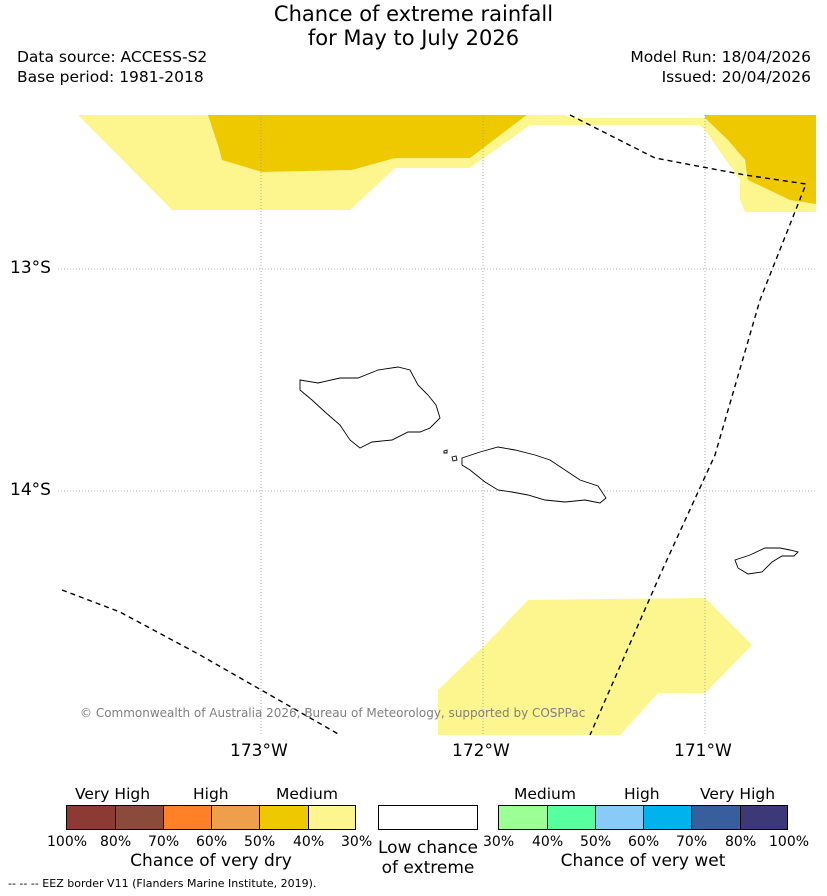 This screenshot has width=827, height=896. I want to click on dry-medium-40-50-north, so click(367, 143).